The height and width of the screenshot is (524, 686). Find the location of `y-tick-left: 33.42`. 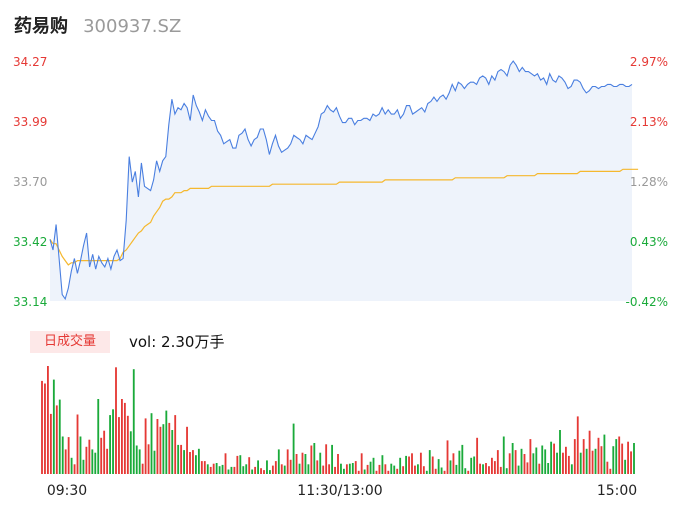

y-tick-left: 33.42 is located at coordinates (30, 242).